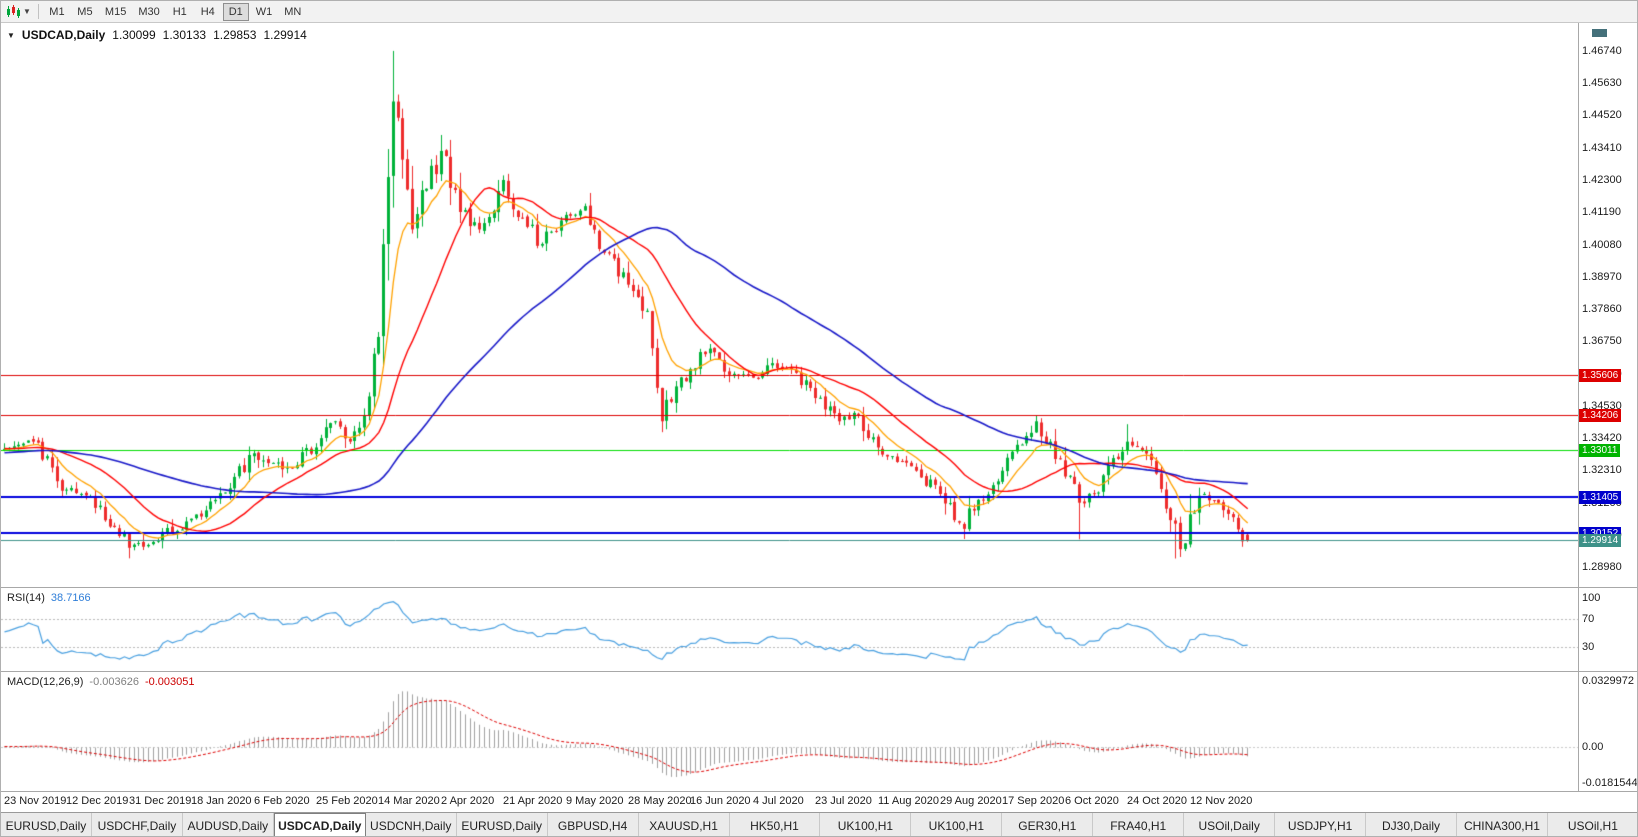  Describe the element at coordinates (720, 801) in the screenshot. I see `date-axis-label: 16 Jun 2020` at that location.